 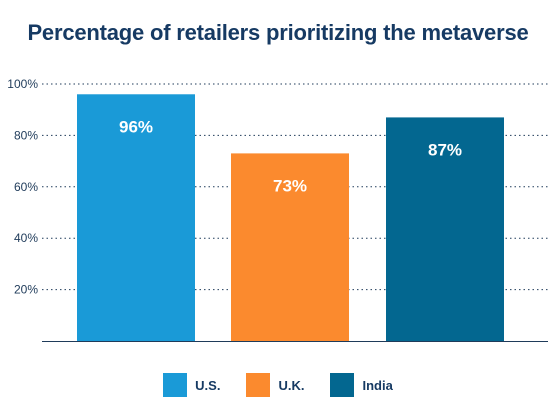 I want to click on data-label-us: 96%, so click(x=136, y=126).